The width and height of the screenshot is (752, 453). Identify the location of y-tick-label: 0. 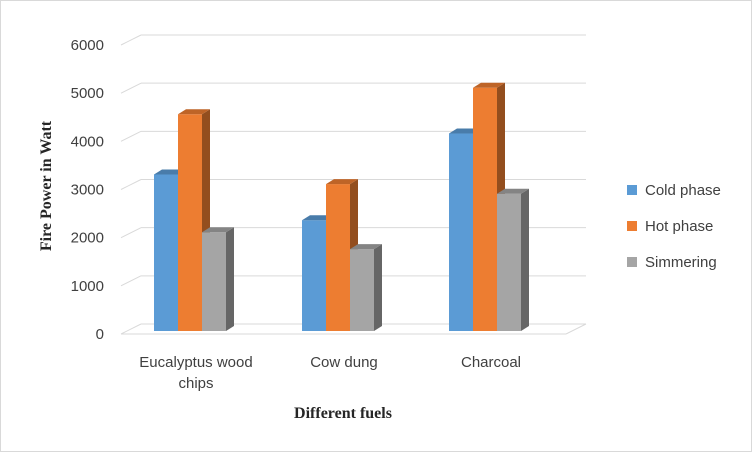
(100, 334).